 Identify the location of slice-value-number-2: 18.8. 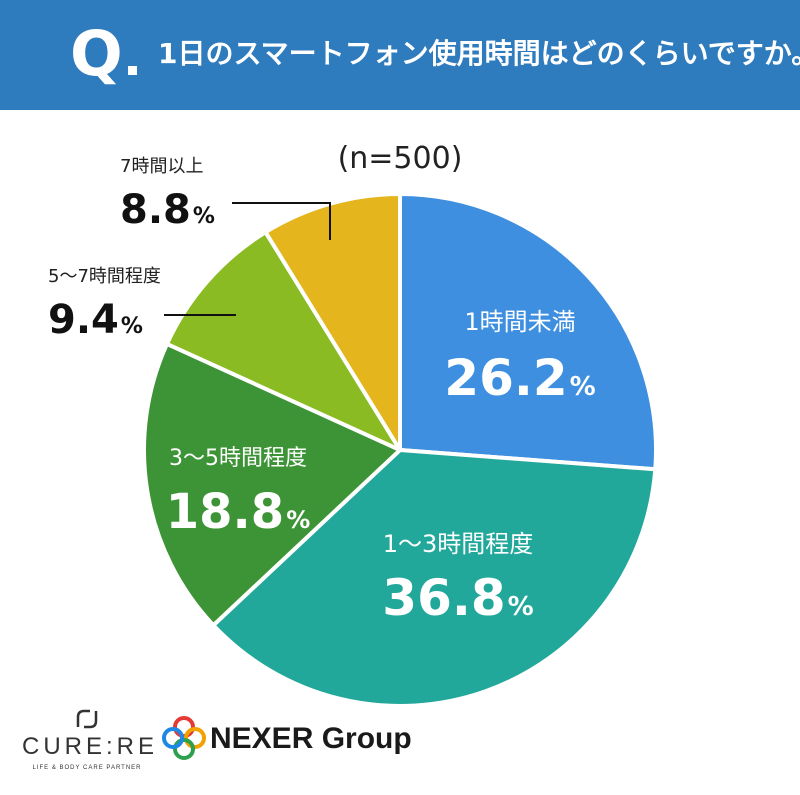
(225, 512).